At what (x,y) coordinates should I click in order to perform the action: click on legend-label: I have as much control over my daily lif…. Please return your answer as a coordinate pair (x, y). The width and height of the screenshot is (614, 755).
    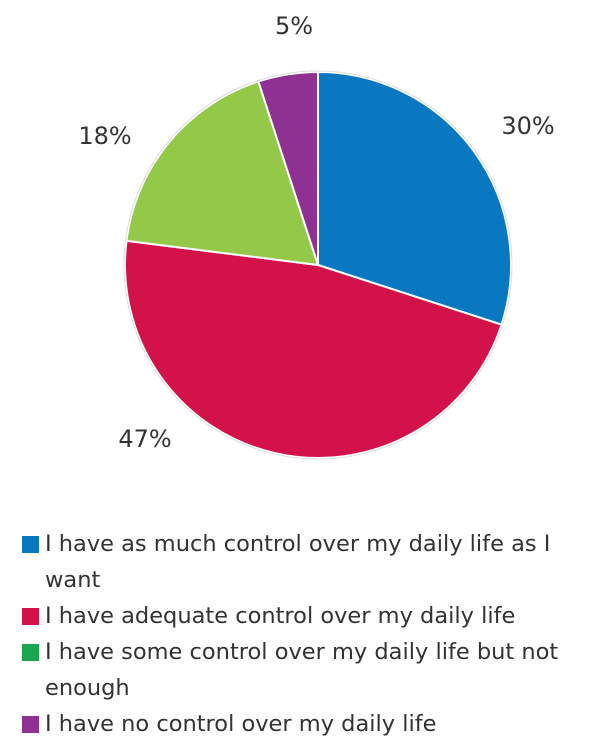
    Looking at the image, I should click on (298, 562).